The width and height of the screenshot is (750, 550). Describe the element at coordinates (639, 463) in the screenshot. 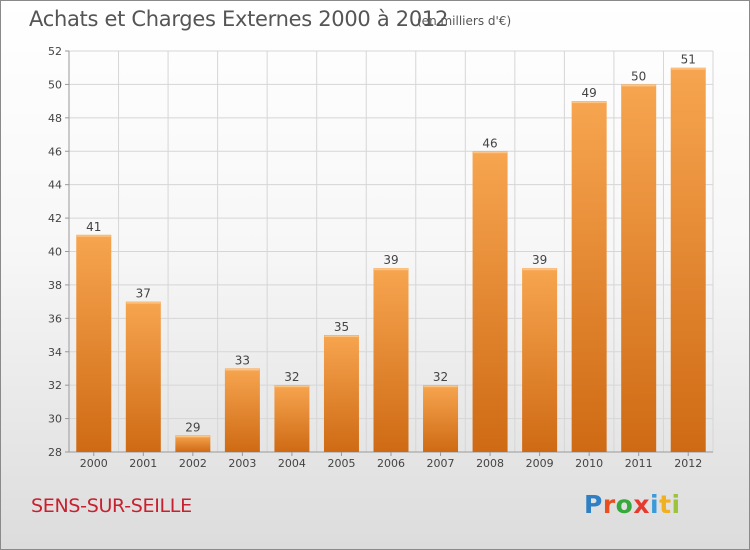

I see `x-tick-label: 2011` at that location.